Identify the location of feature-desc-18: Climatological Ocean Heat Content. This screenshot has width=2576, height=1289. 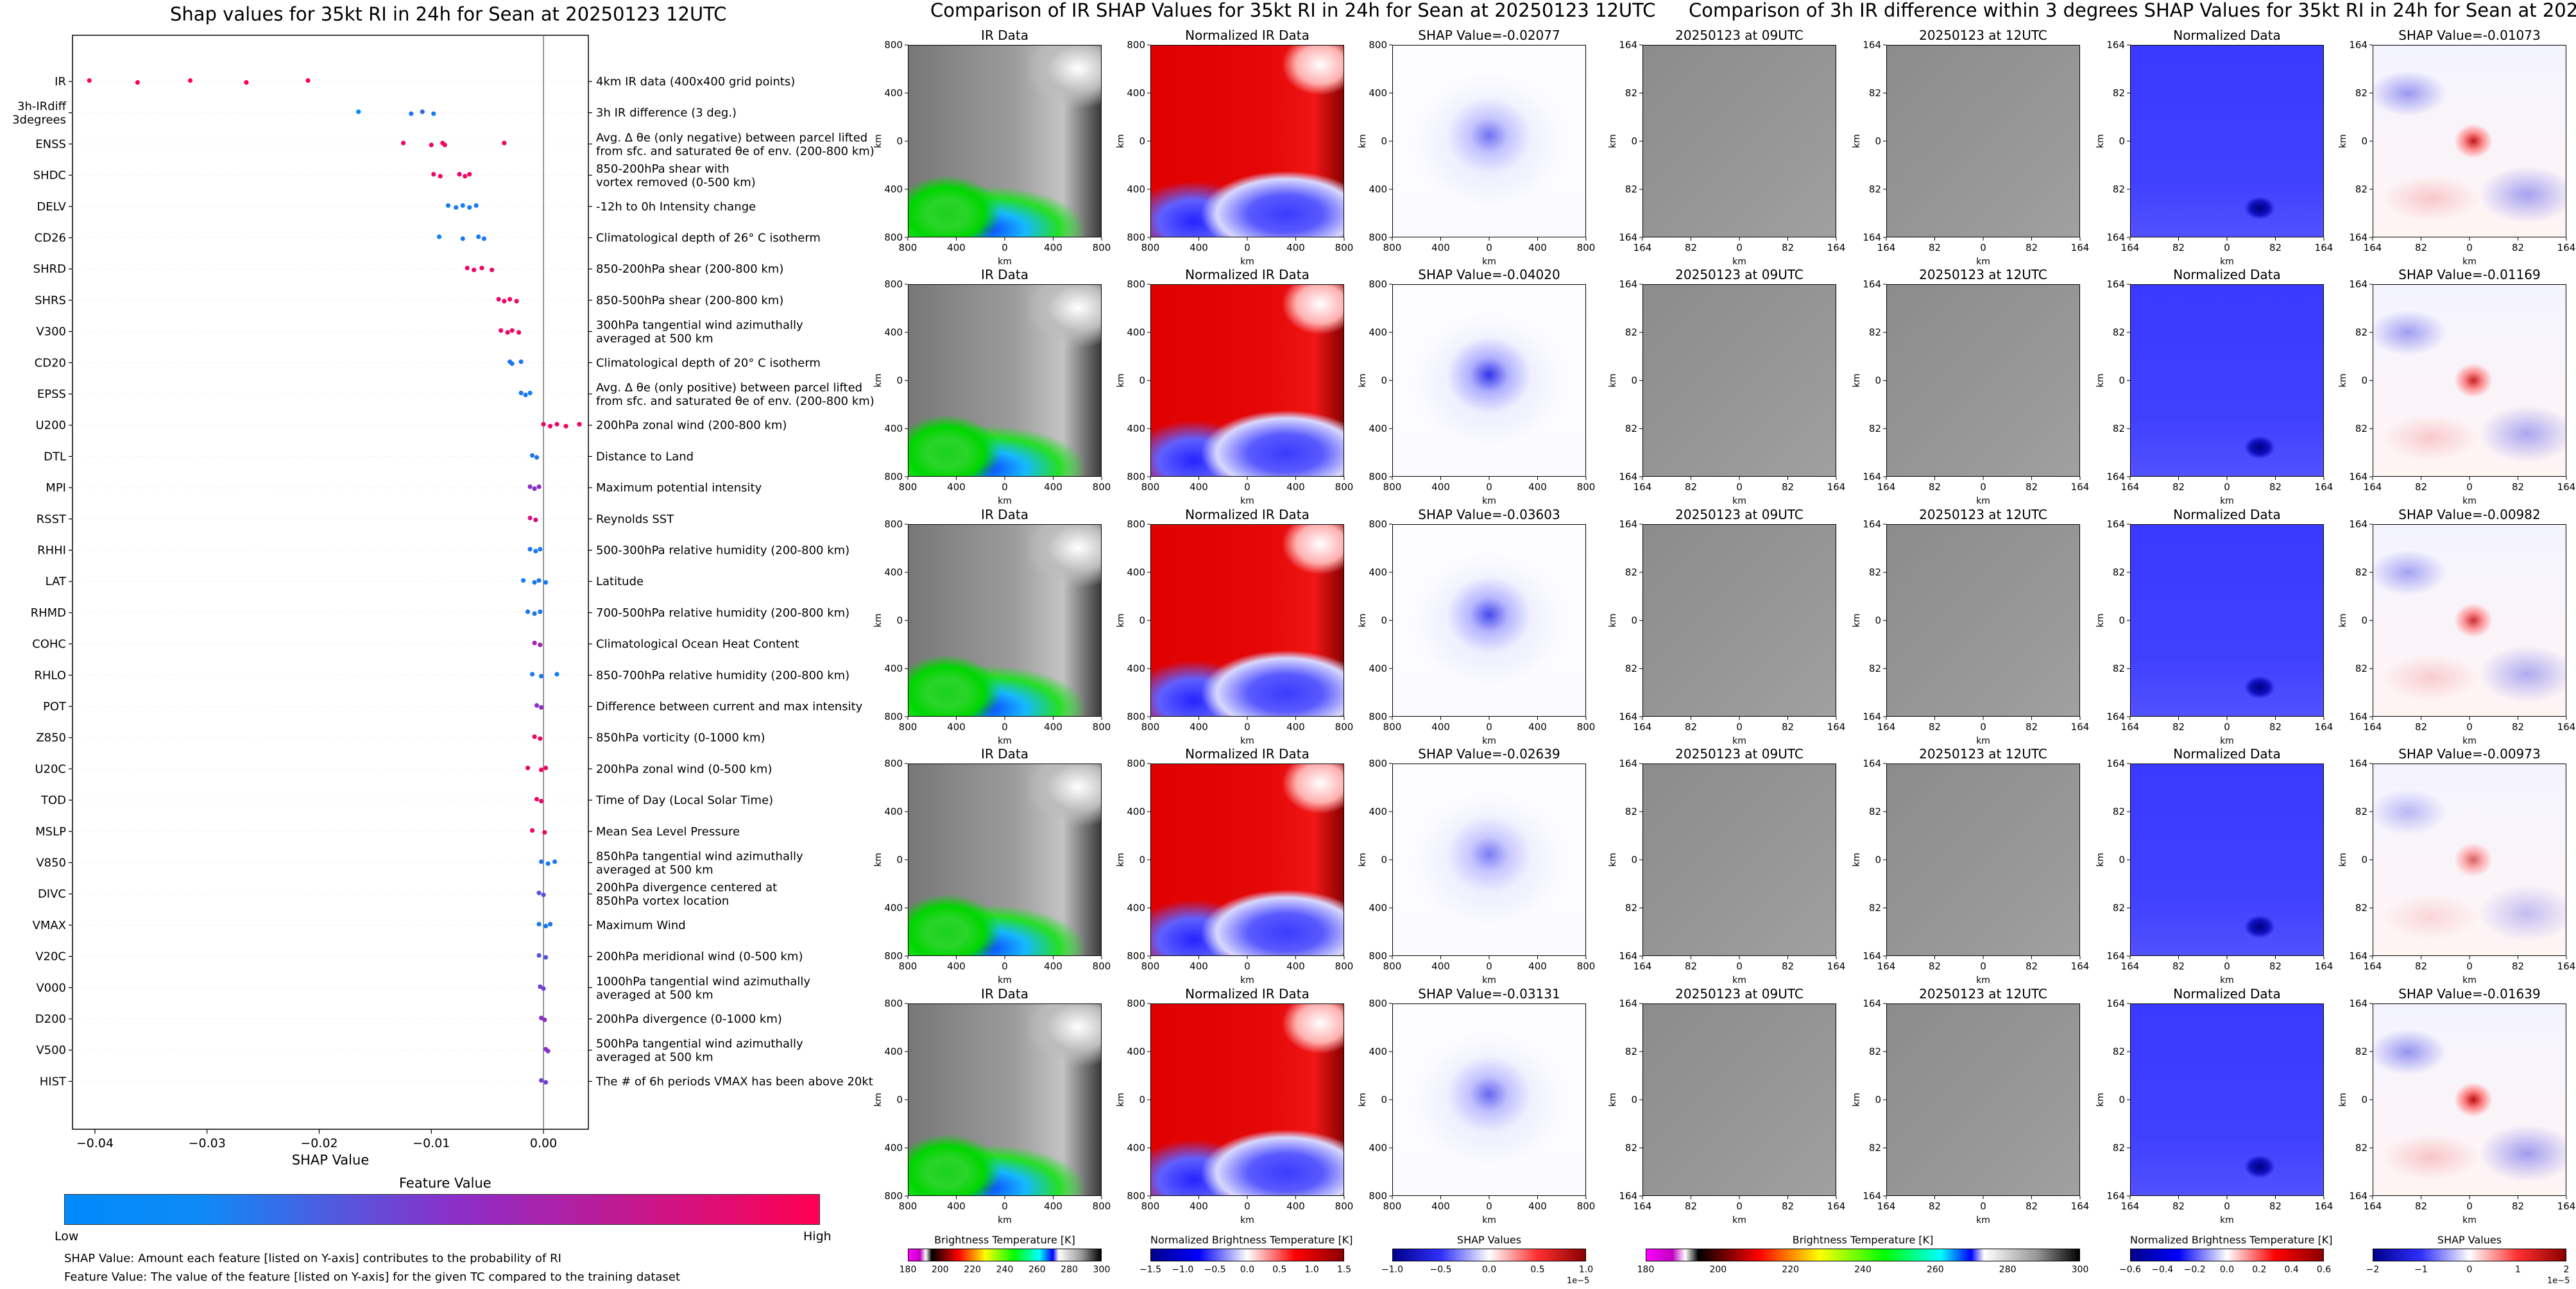
(697, 644).